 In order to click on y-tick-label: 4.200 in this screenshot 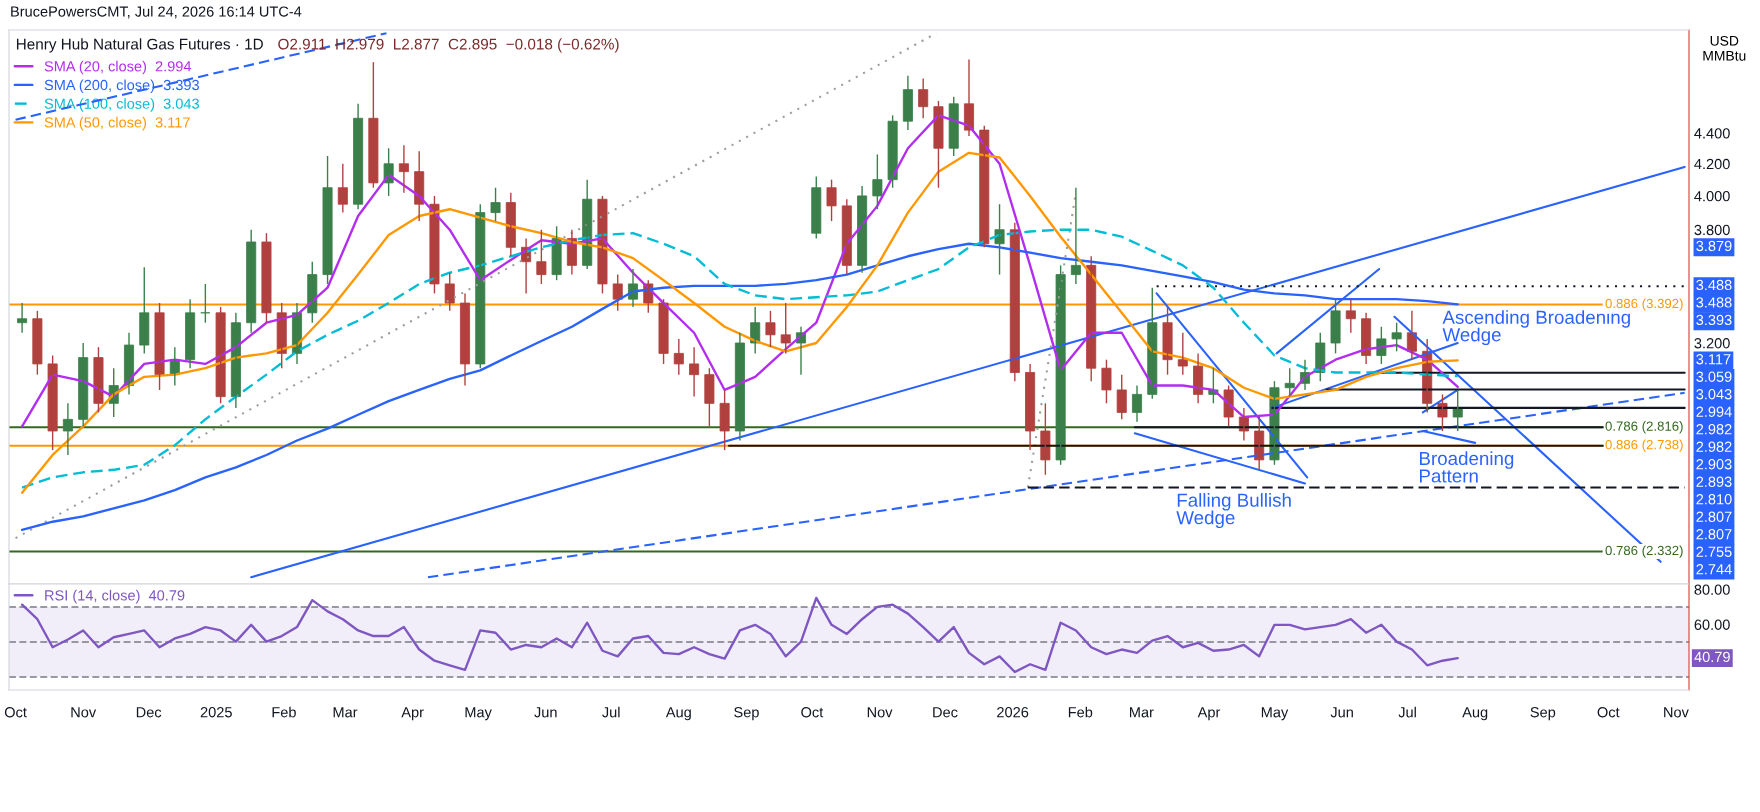, I will do `click(1712, 164)`.